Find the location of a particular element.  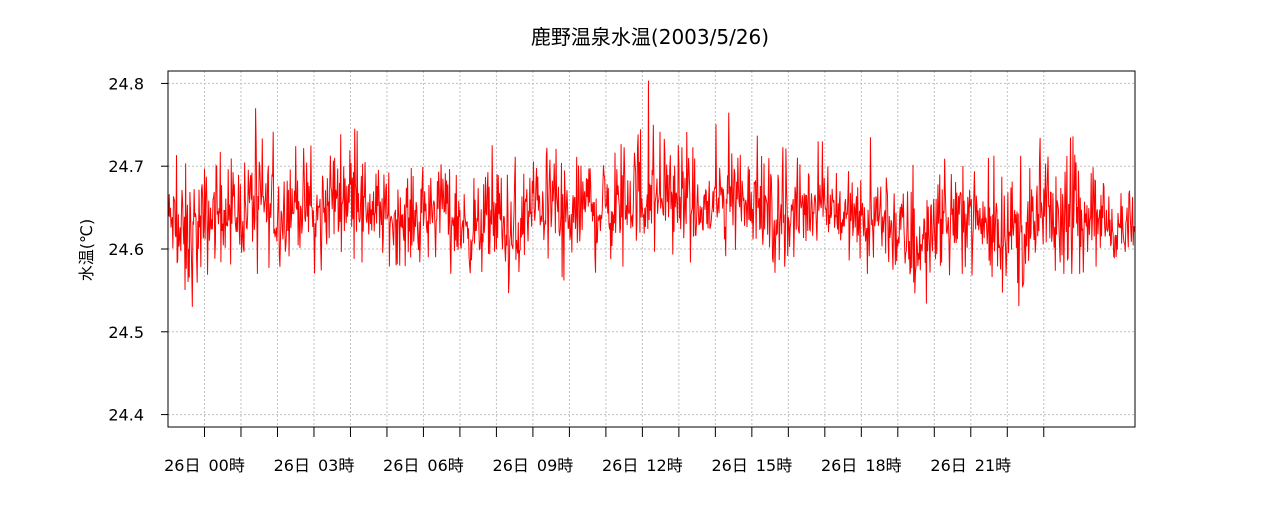

y-tick-label: 24.4 is located at coordinates (126, 415).